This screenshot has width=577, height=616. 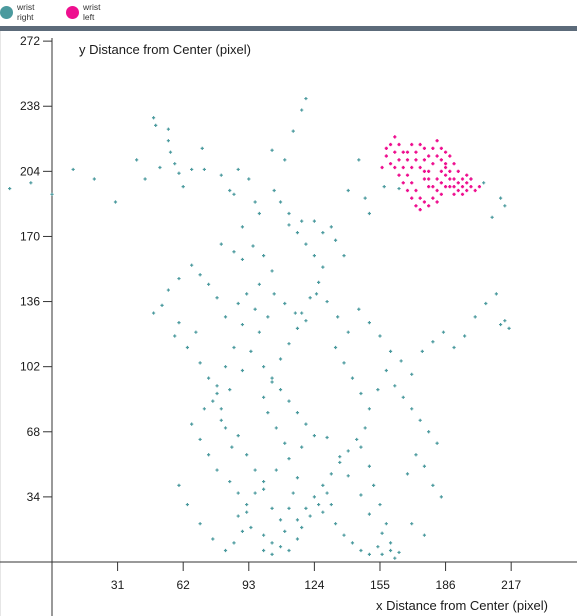 I want to click on x-tick-label: 155, so click(x=380, y=585).